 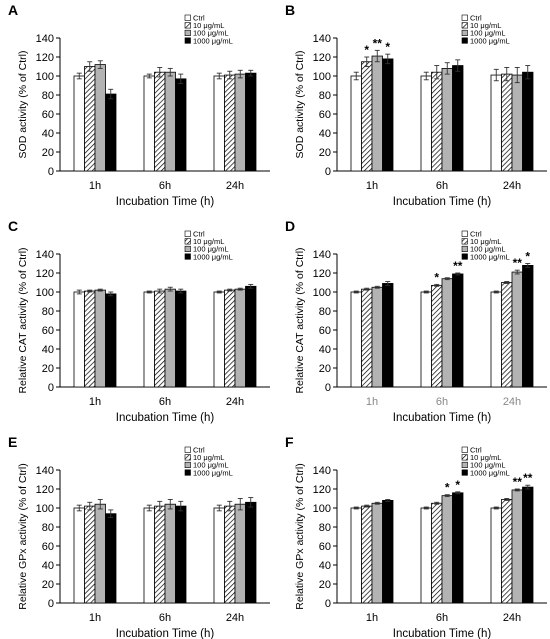 What do you see at coordinates (328, 388) in the screenshot?
I see `y-tick-label: 0` at bounding box center [328, 388].